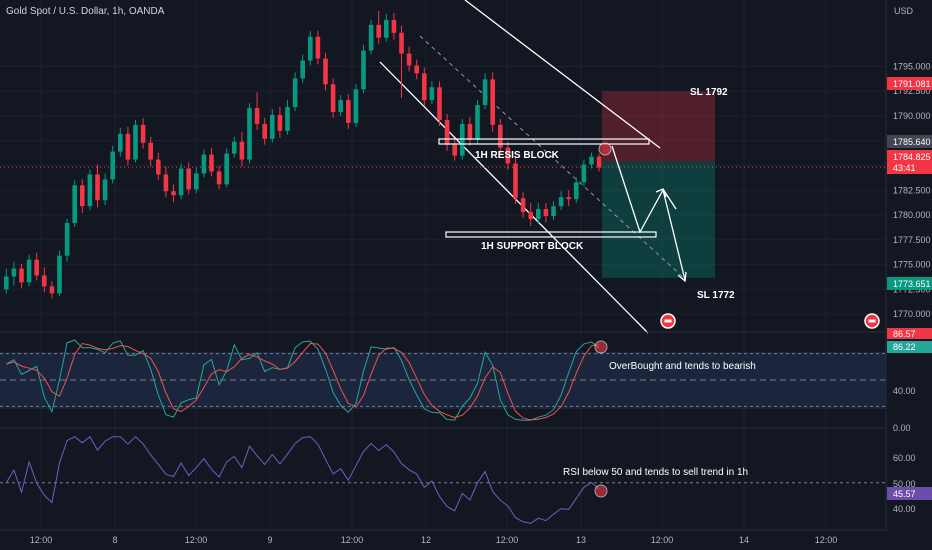  What do you see at coordinates (544, 141) in the screenshot?
I see `resis-block-rect` at bounding box center [544, 141].